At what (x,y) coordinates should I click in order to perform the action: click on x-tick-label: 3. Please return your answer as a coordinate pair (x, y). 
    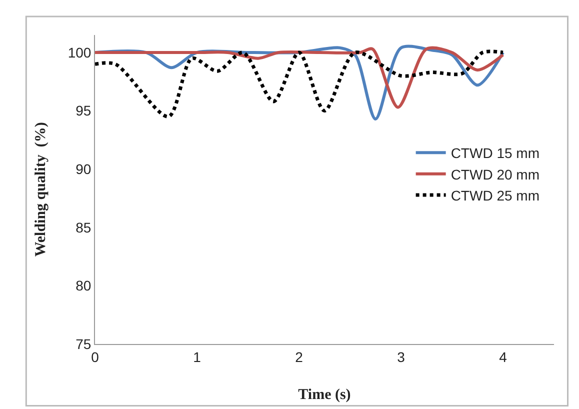
    Looking at the image, I should click on (401, 356).